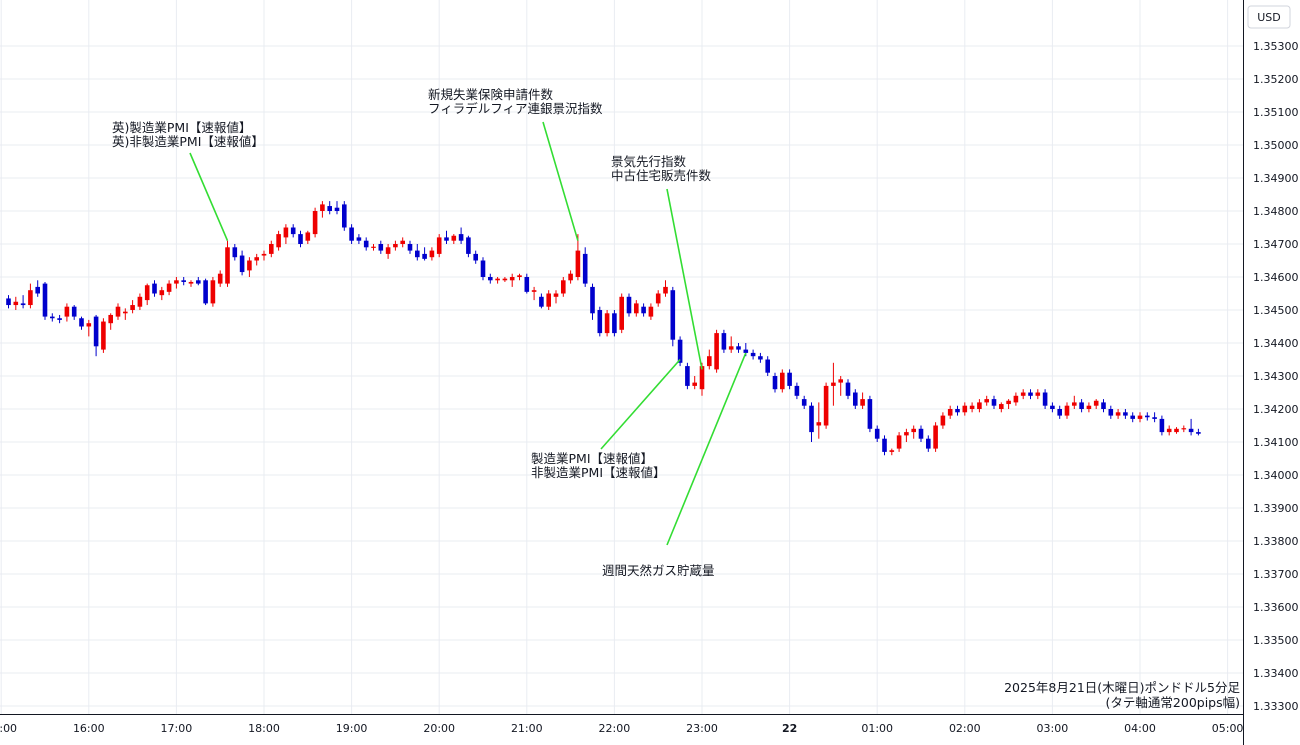 This screenshot has height=745, width=1300. Describe the element at coordinates (965, 728) in the screenshot. I see `x-tick-label: 02:00` at that location.